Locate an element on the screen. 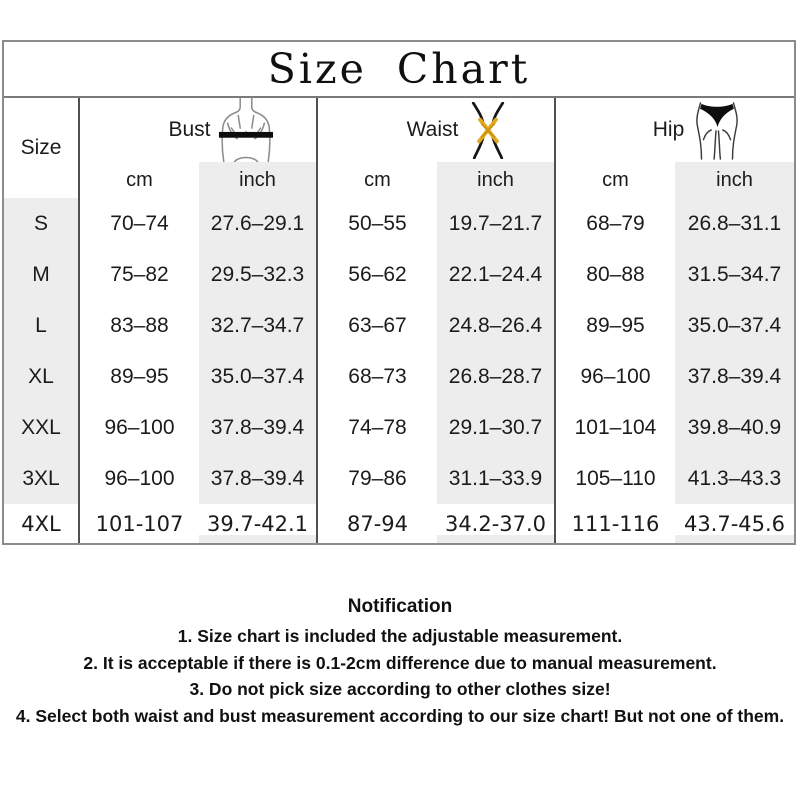 The width and height of the screenshot is (800, 800). page-title: Size Chart is located at coordinates (399, 70).